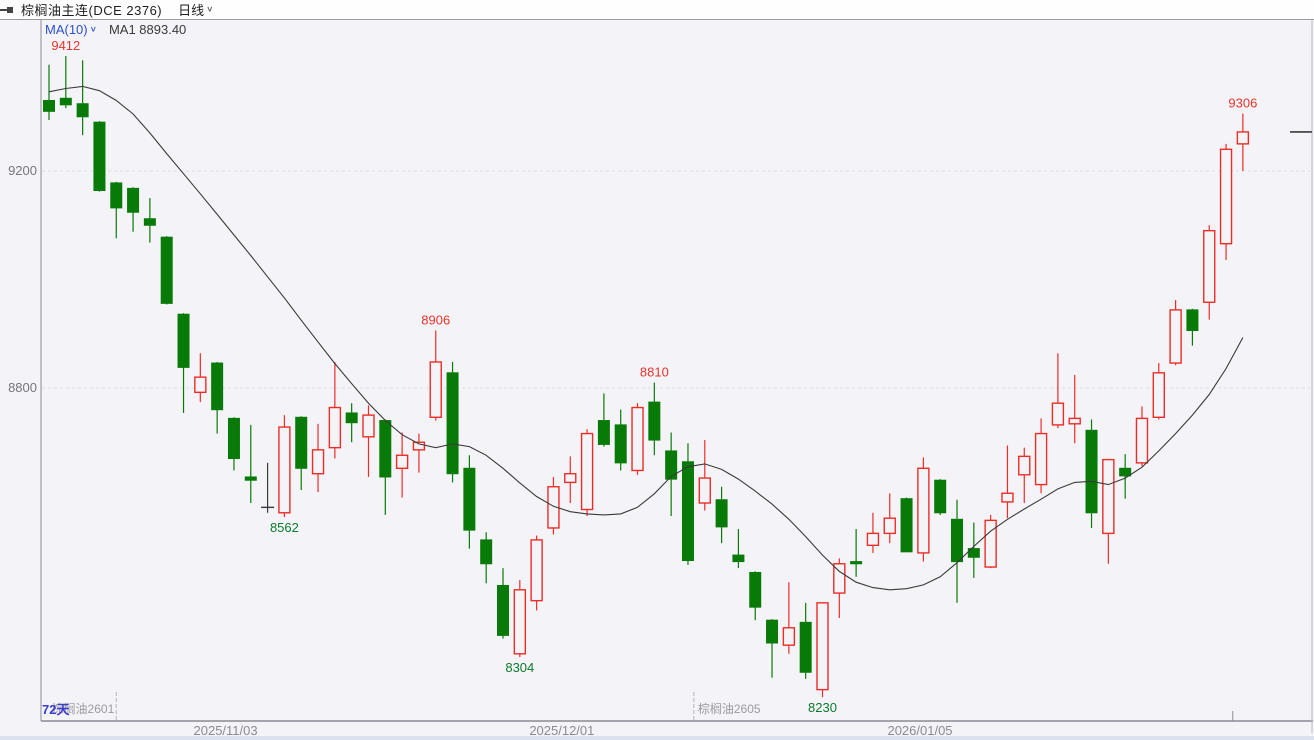 This screenshot has width=1314, height=740. I want to click on ma-legend: MA(10) ∨ MA1 8893.40, so click(115, 29).